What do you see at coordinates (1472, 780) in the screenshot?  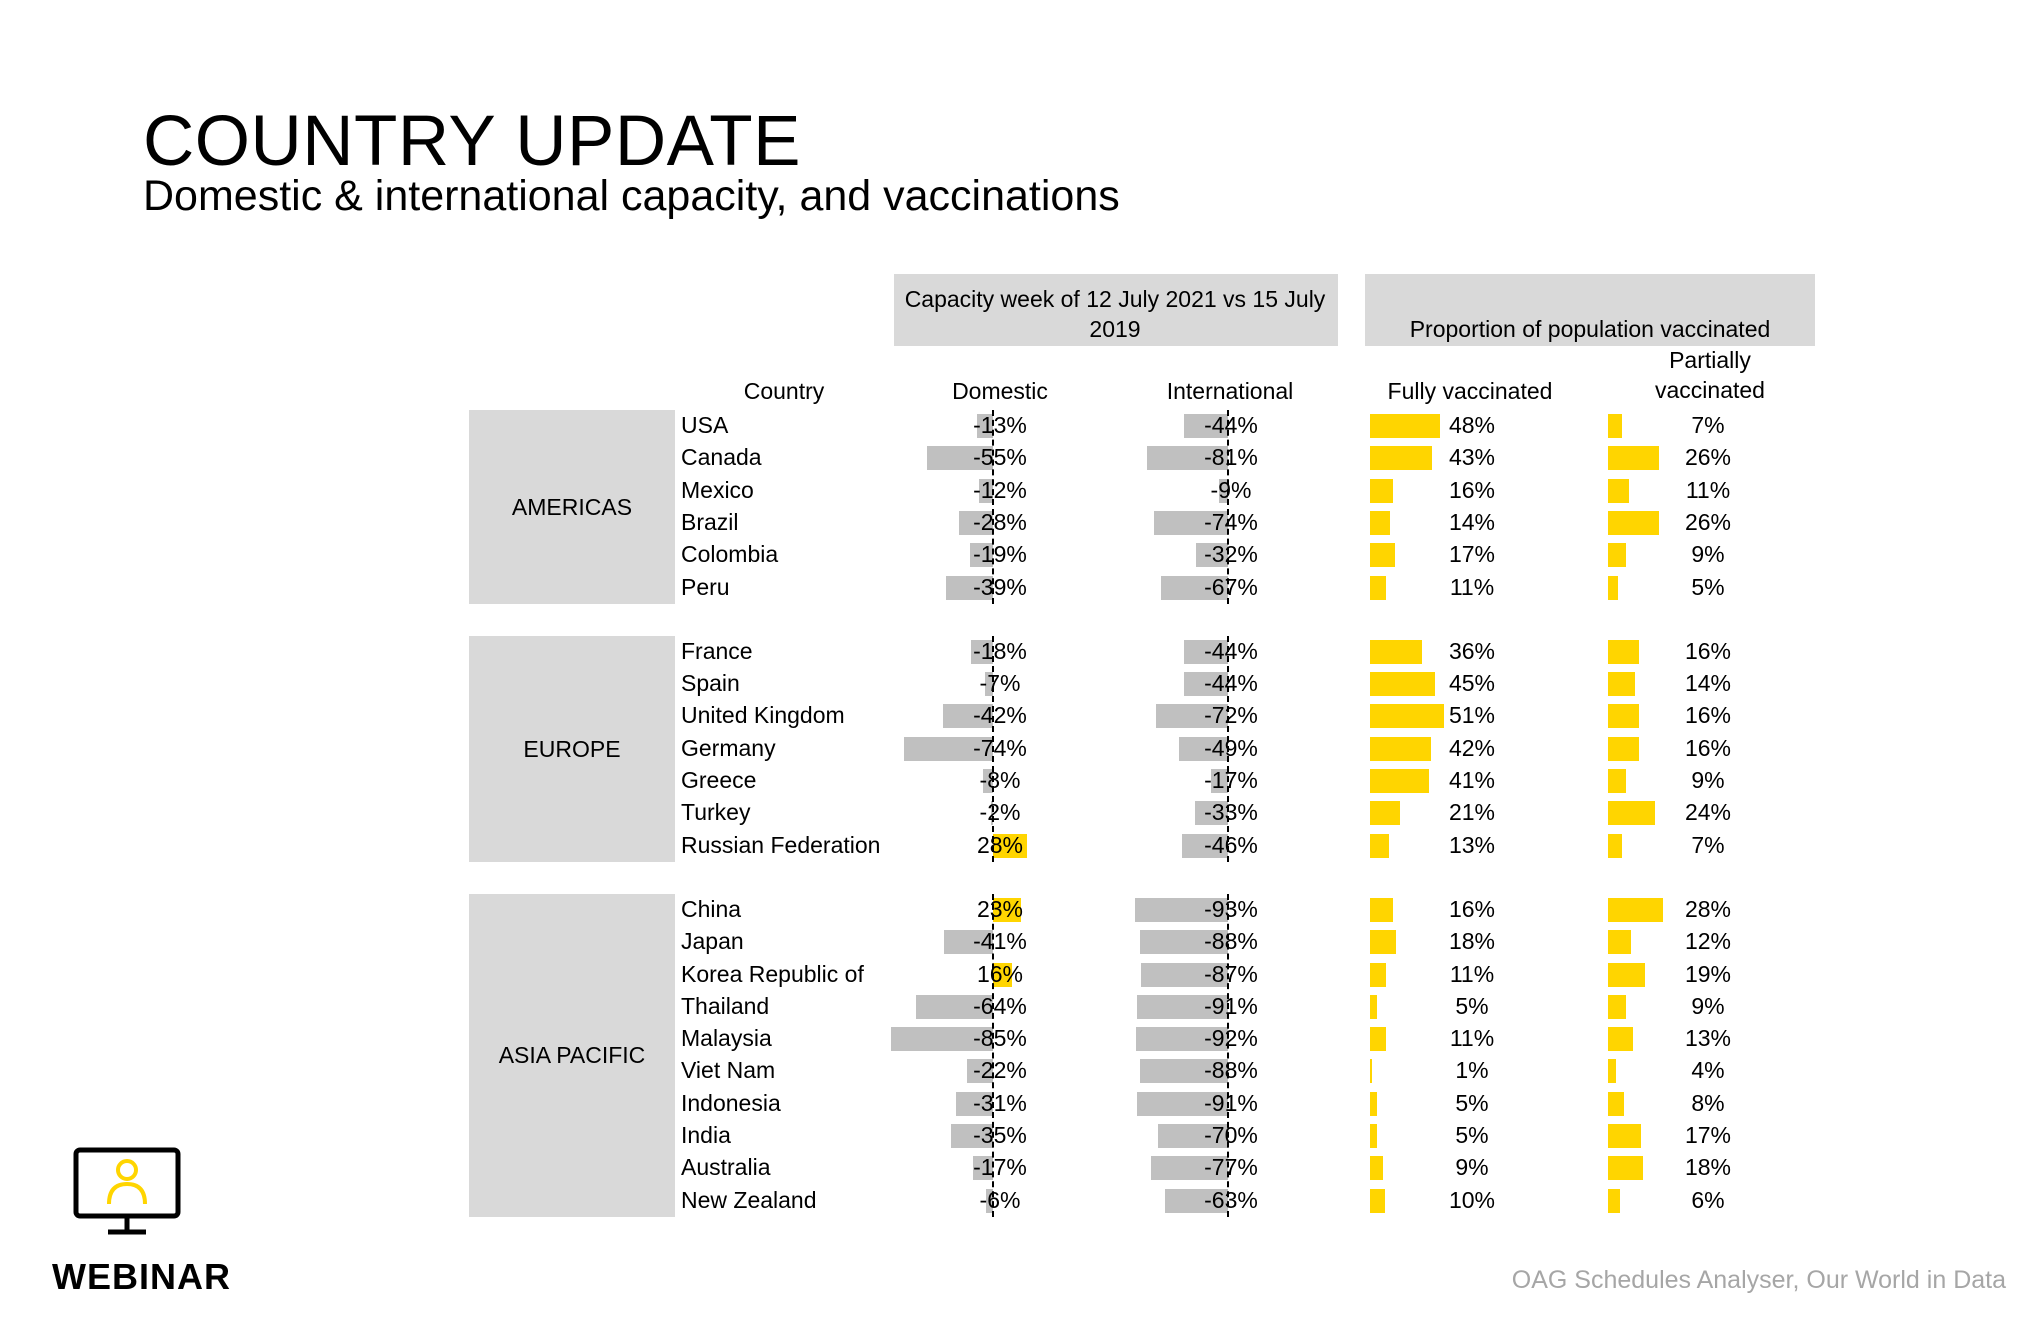 I see `fully-value: 41%` at bounding box center [1472, 780].